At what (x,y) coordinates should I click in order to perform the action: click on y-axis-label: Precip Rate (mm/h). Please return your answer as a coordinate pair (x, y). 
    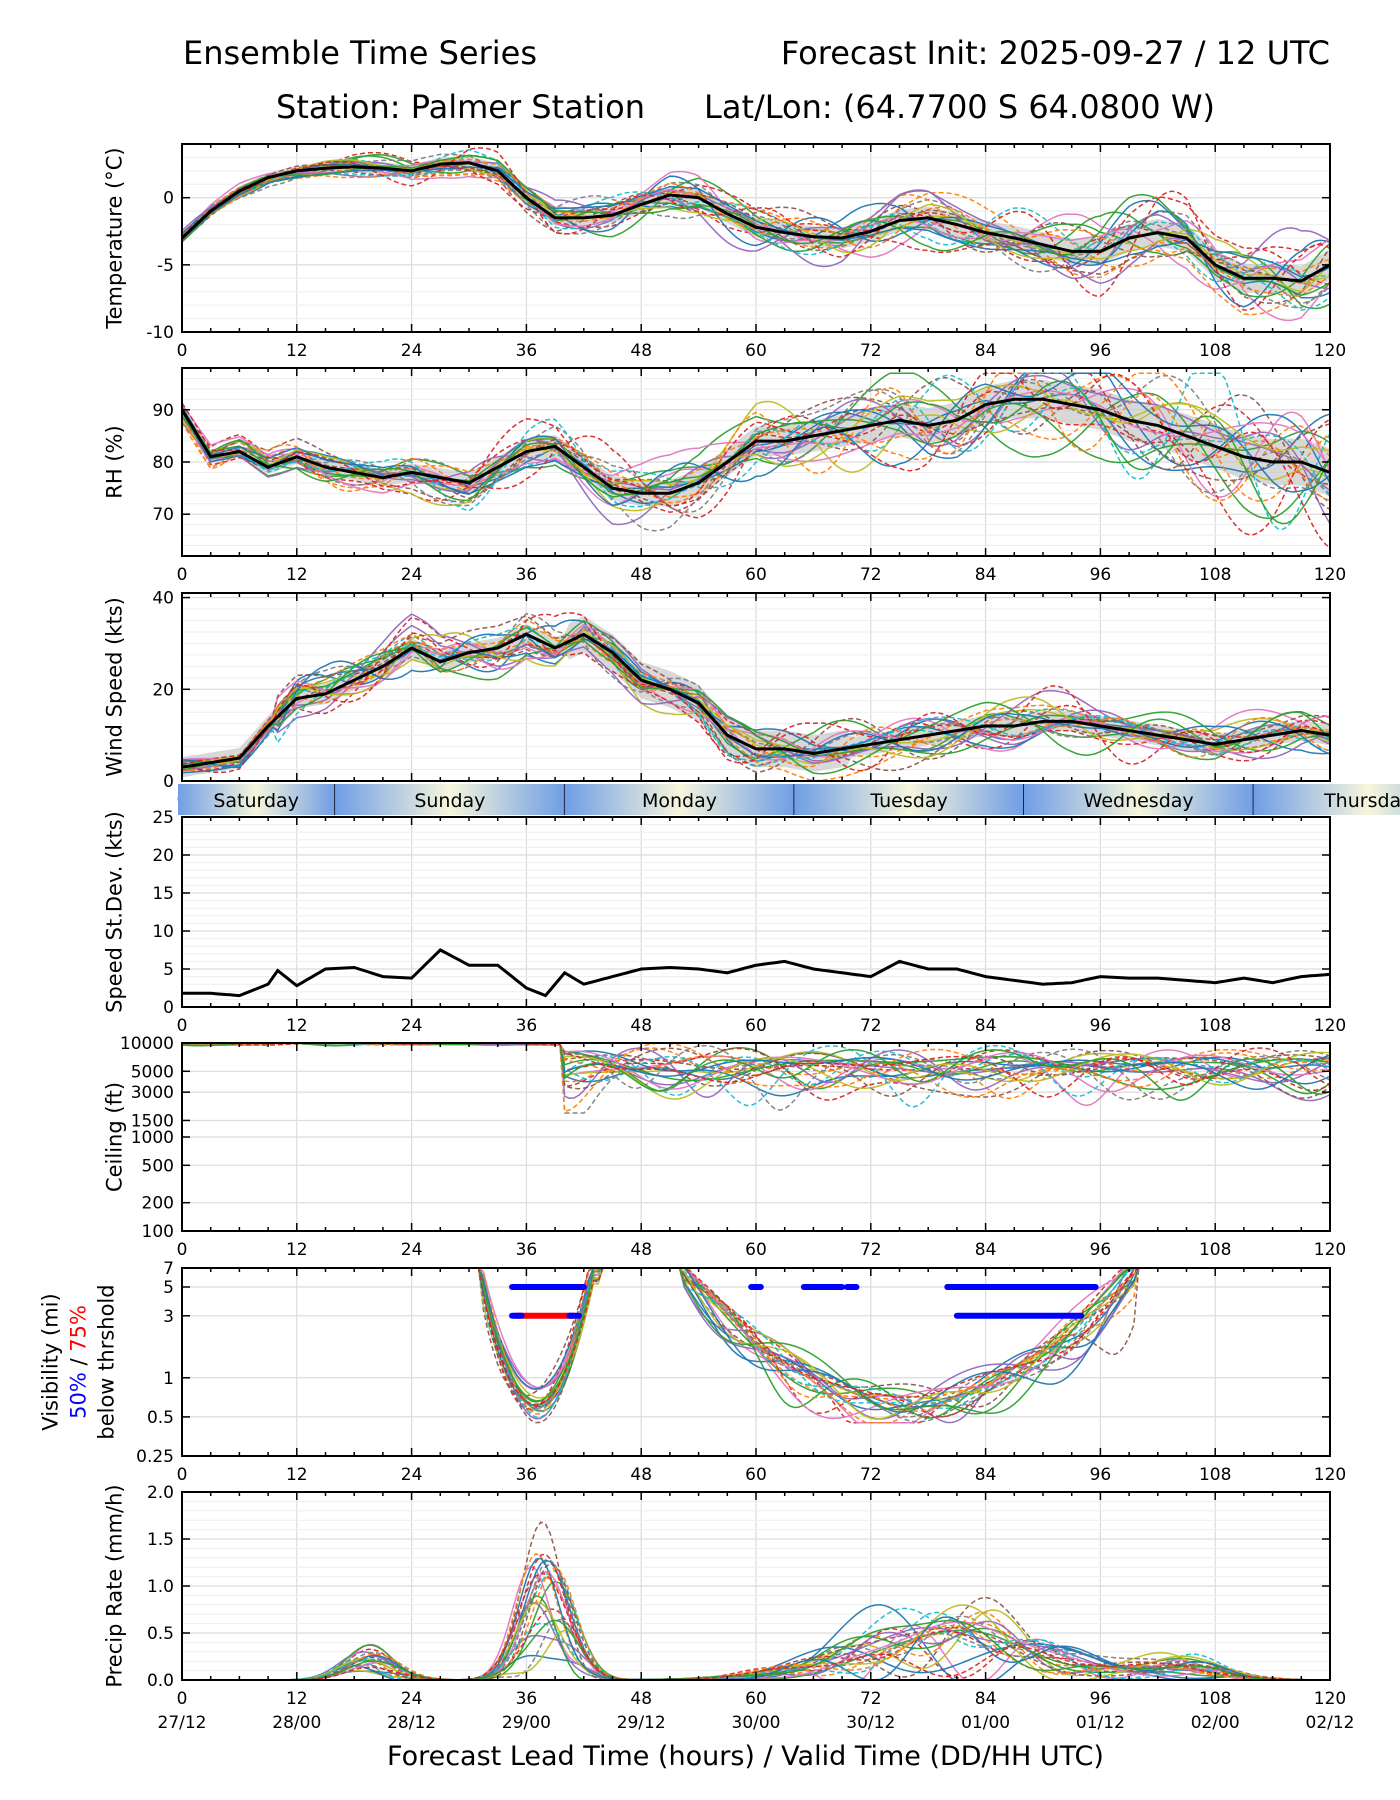
    Looking at the image, I should click on (114, 1585).